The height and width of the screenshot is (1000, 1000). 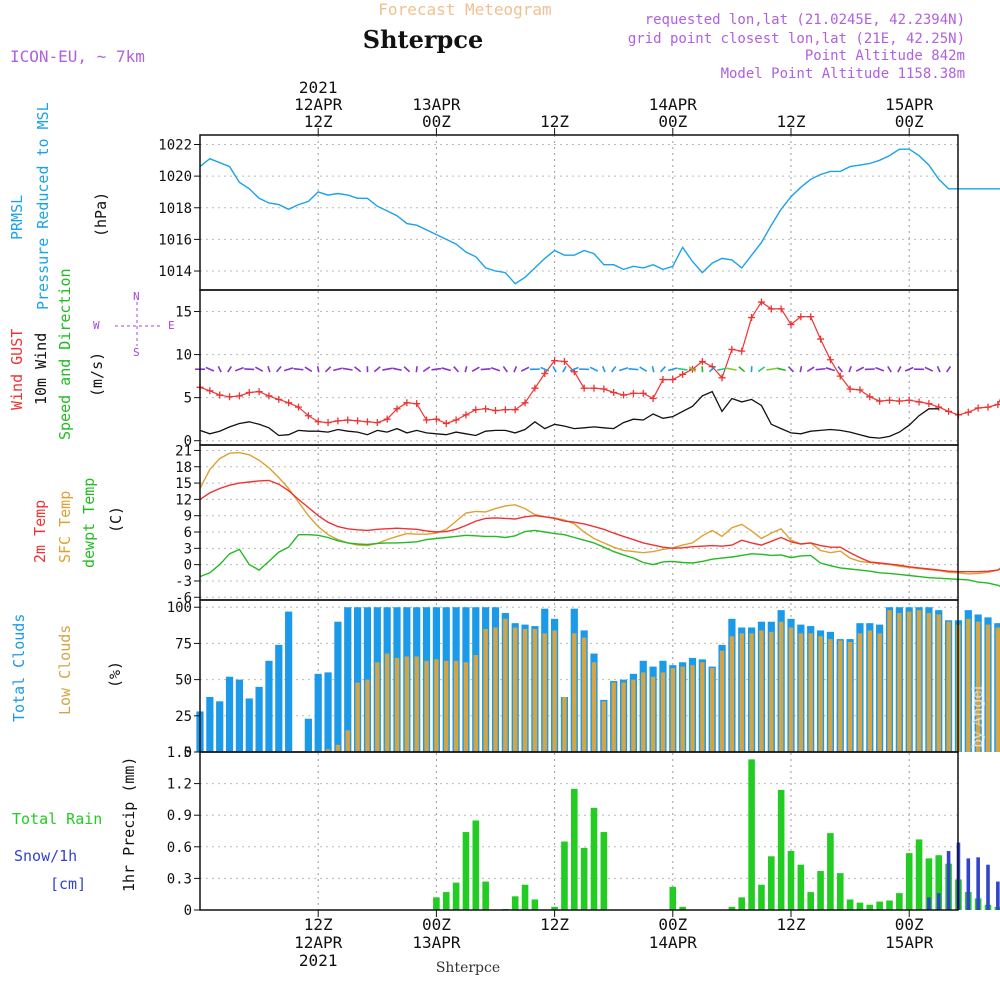 I want to click on temp-2m-line, so click(x=599, y=526).